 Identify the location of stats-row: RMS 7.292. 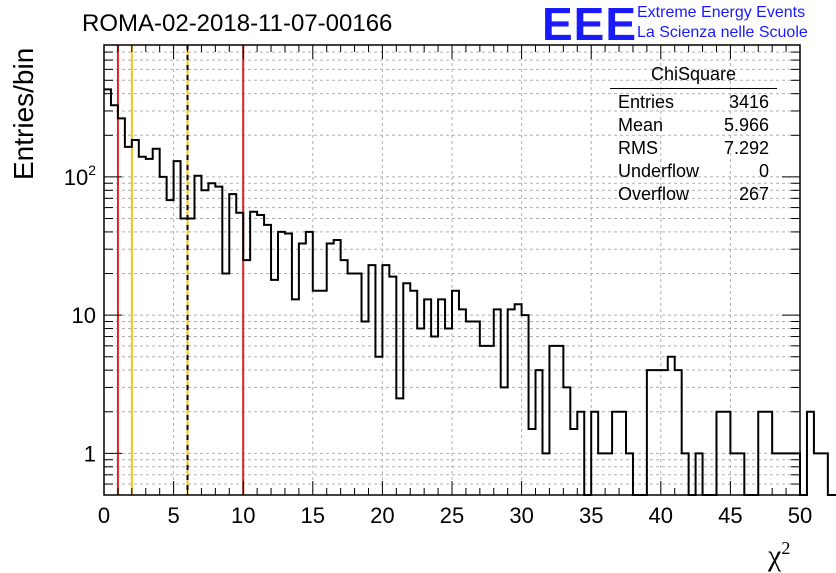
(693, 148).